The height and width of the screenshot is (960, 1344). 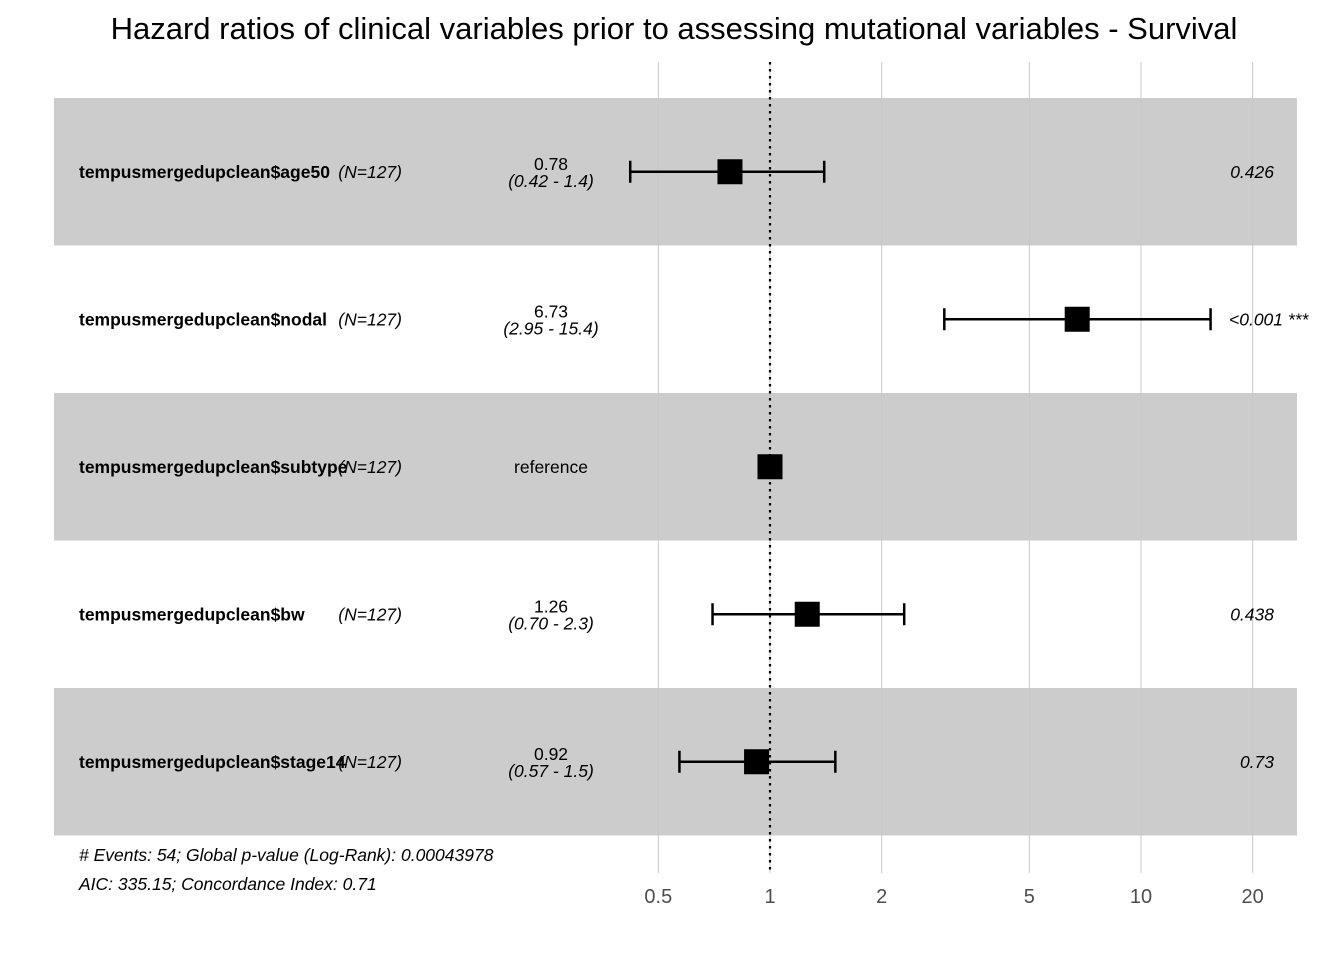 I want to click on ci-label: (2.95 - 15.4), so click(x=550, y=328).